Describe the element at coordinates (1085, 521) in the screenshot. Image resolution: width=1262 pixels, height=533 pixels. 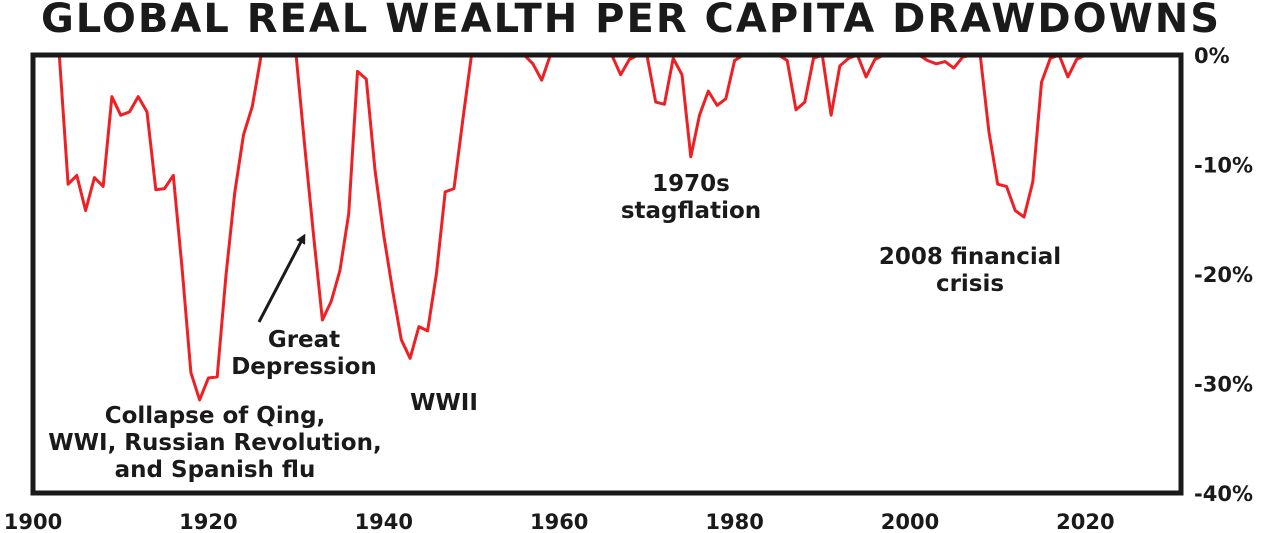
I see `x-tick-label: 2020` at that location.